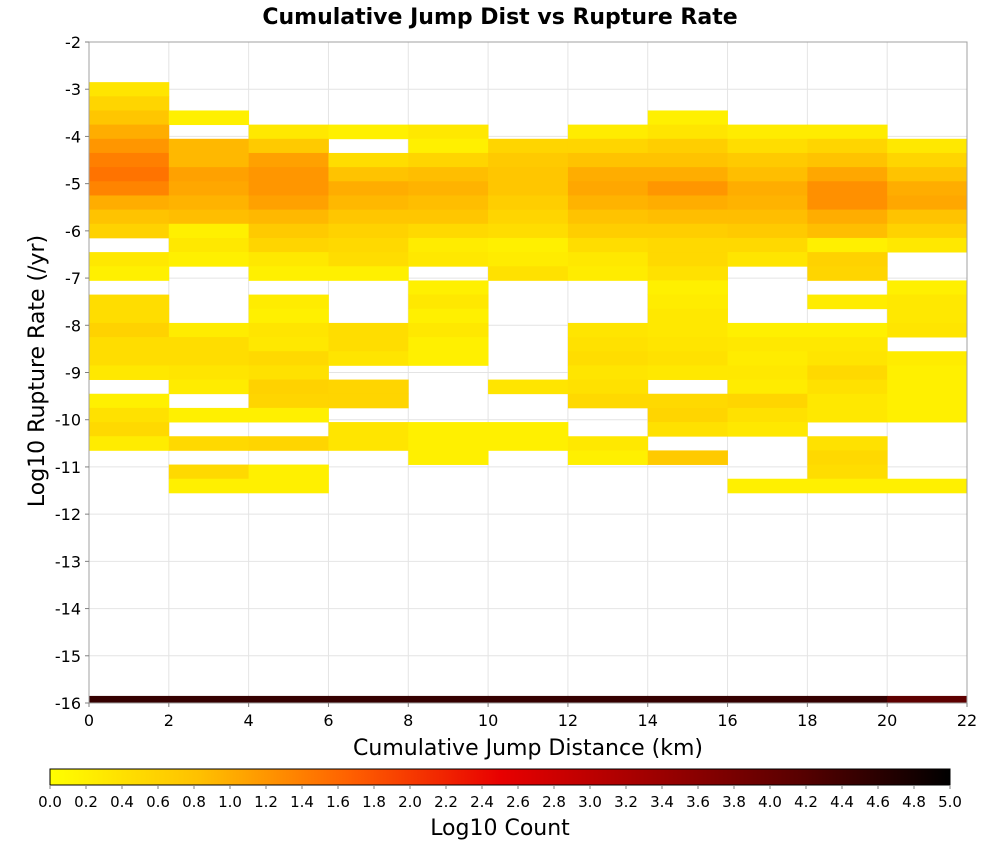  Describe the element at coordinates (328, 720) in the screenshot. I see `x-tick-label: 6` at that location.